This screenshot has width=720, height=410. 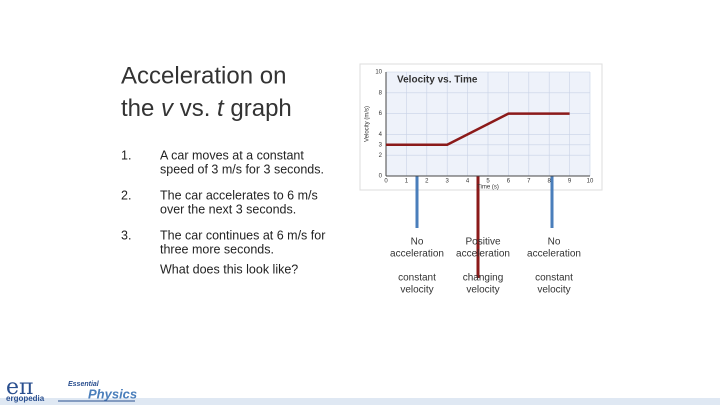 What do you see at coordinates (483, 278) in the screenshot?
I see `annotation-sub: changing` at bounding box center [483, 278].